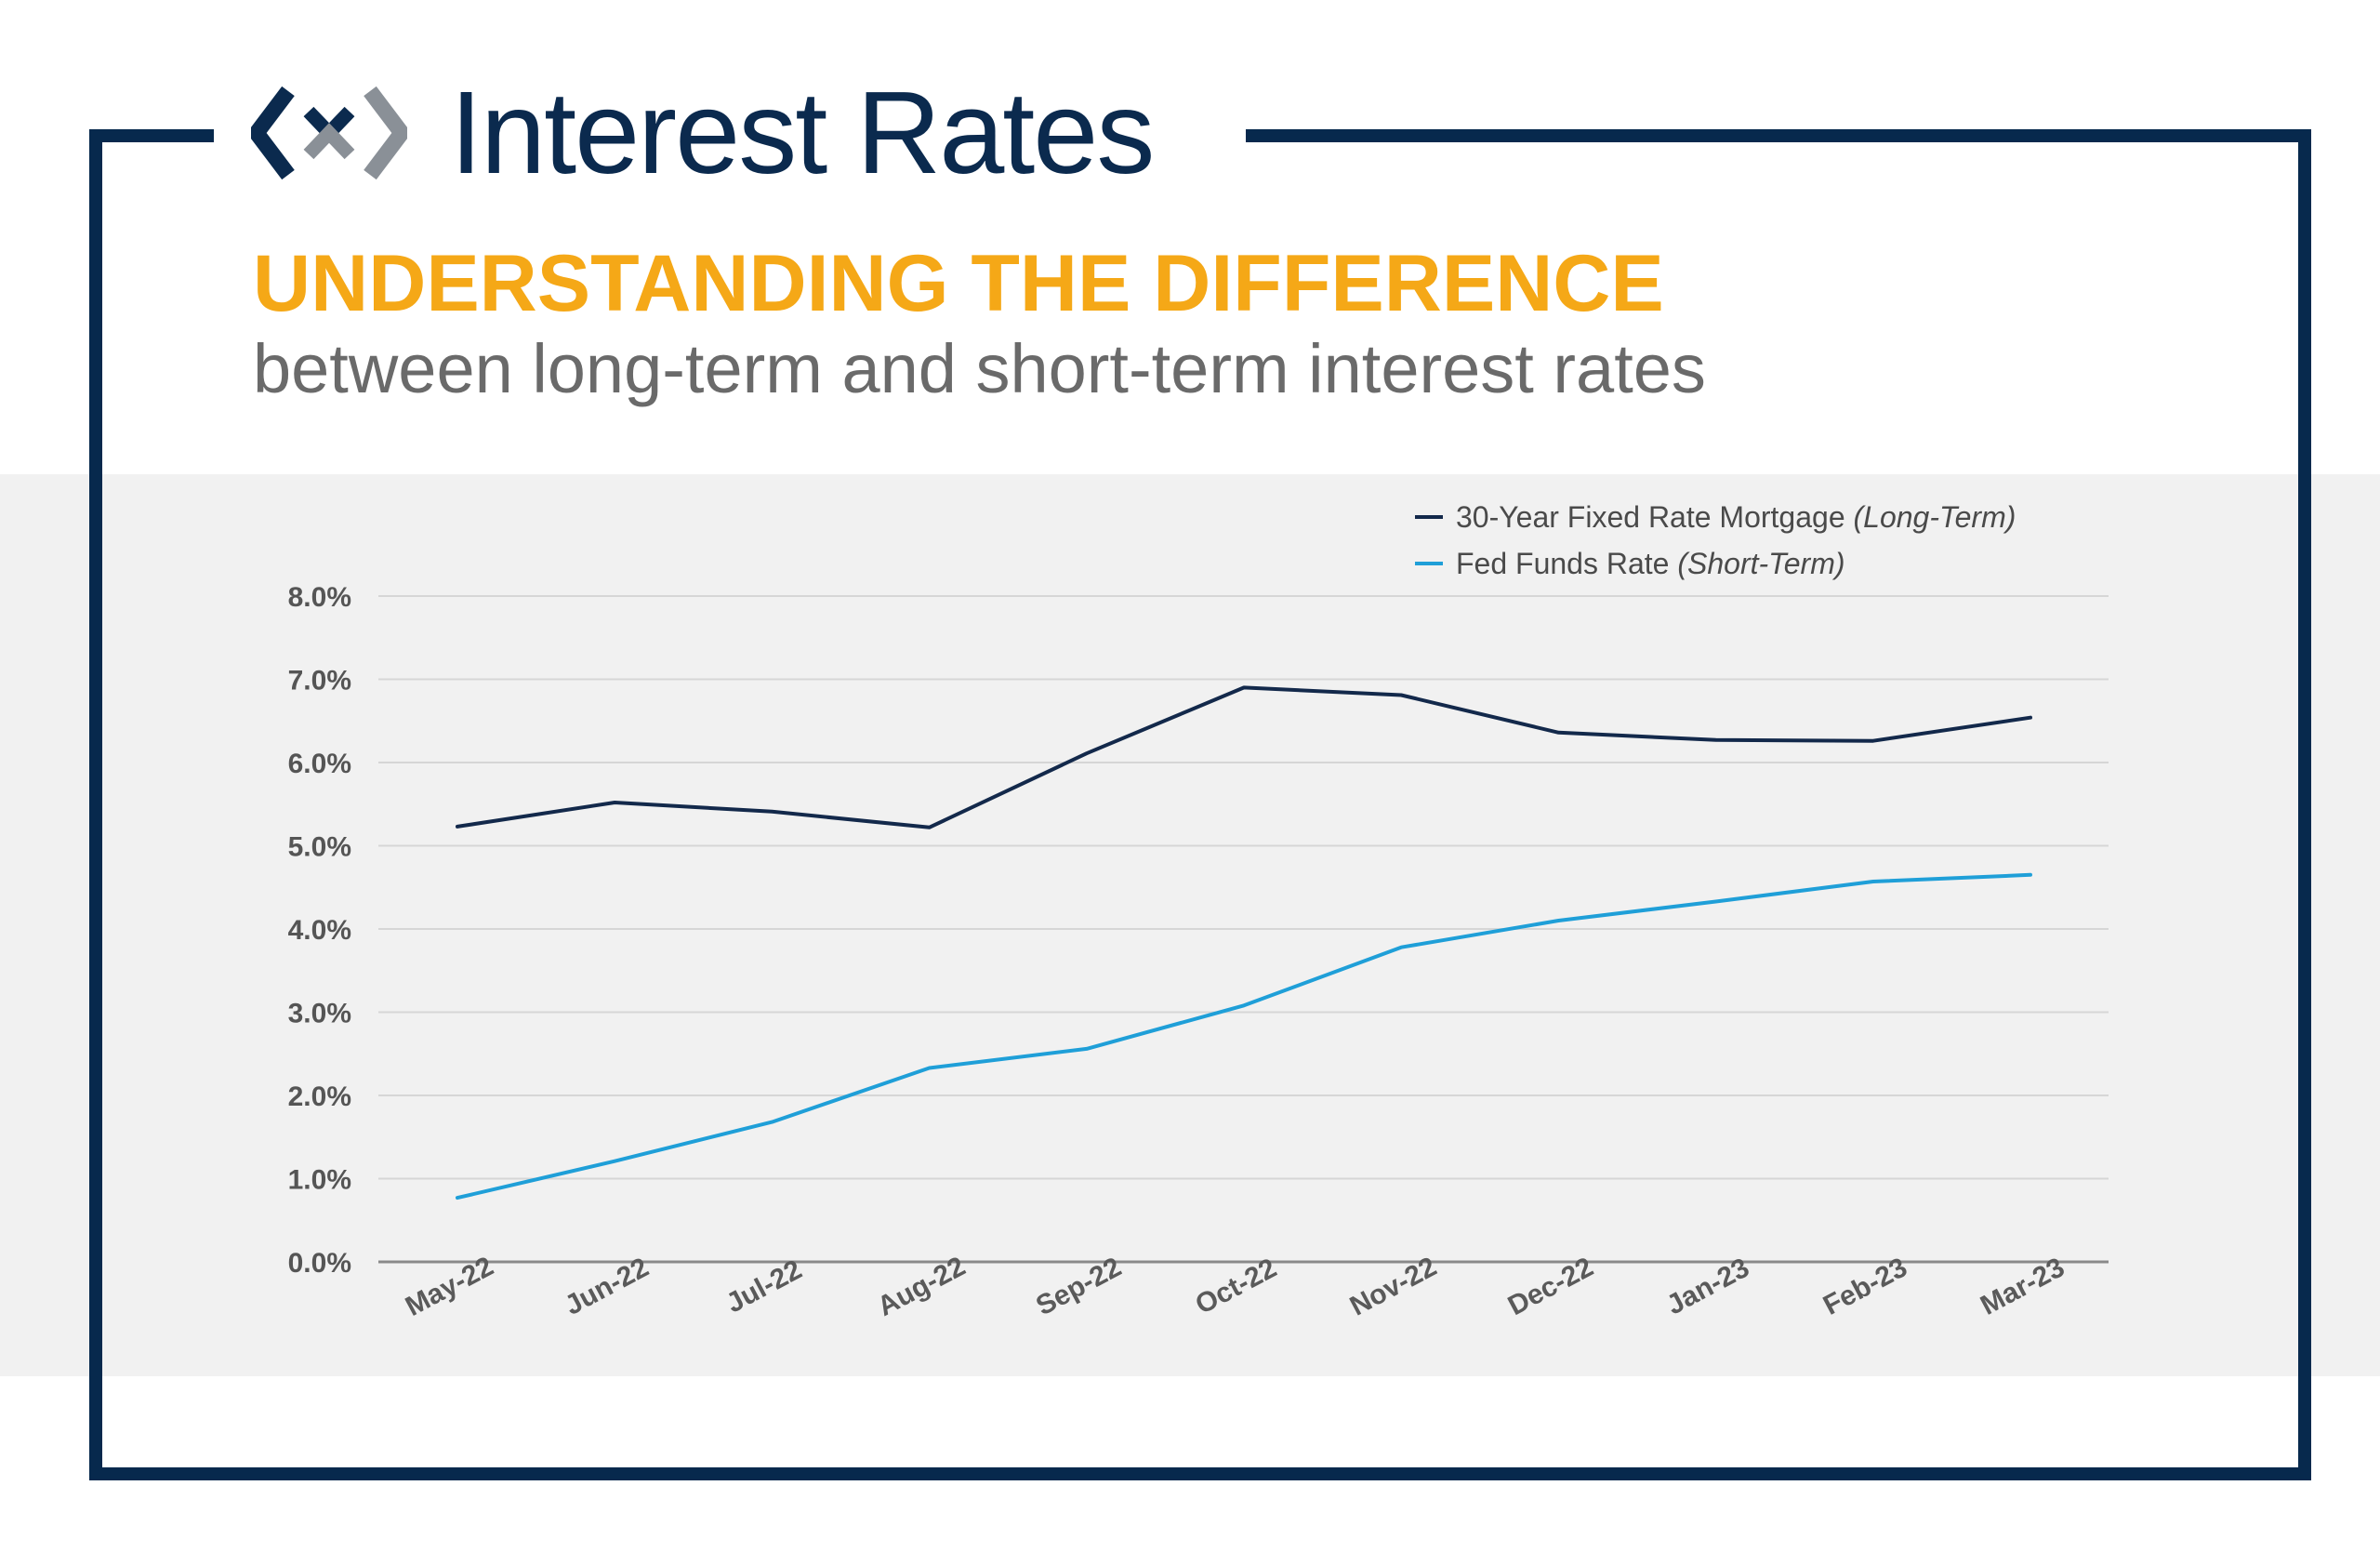  What do you see at coordinates (1736, 517) in the screenshot?
I see `legend-entry: 30-Year Fixed Rate Mortgage (Long-Term)` at bounding box center [1736, 517].